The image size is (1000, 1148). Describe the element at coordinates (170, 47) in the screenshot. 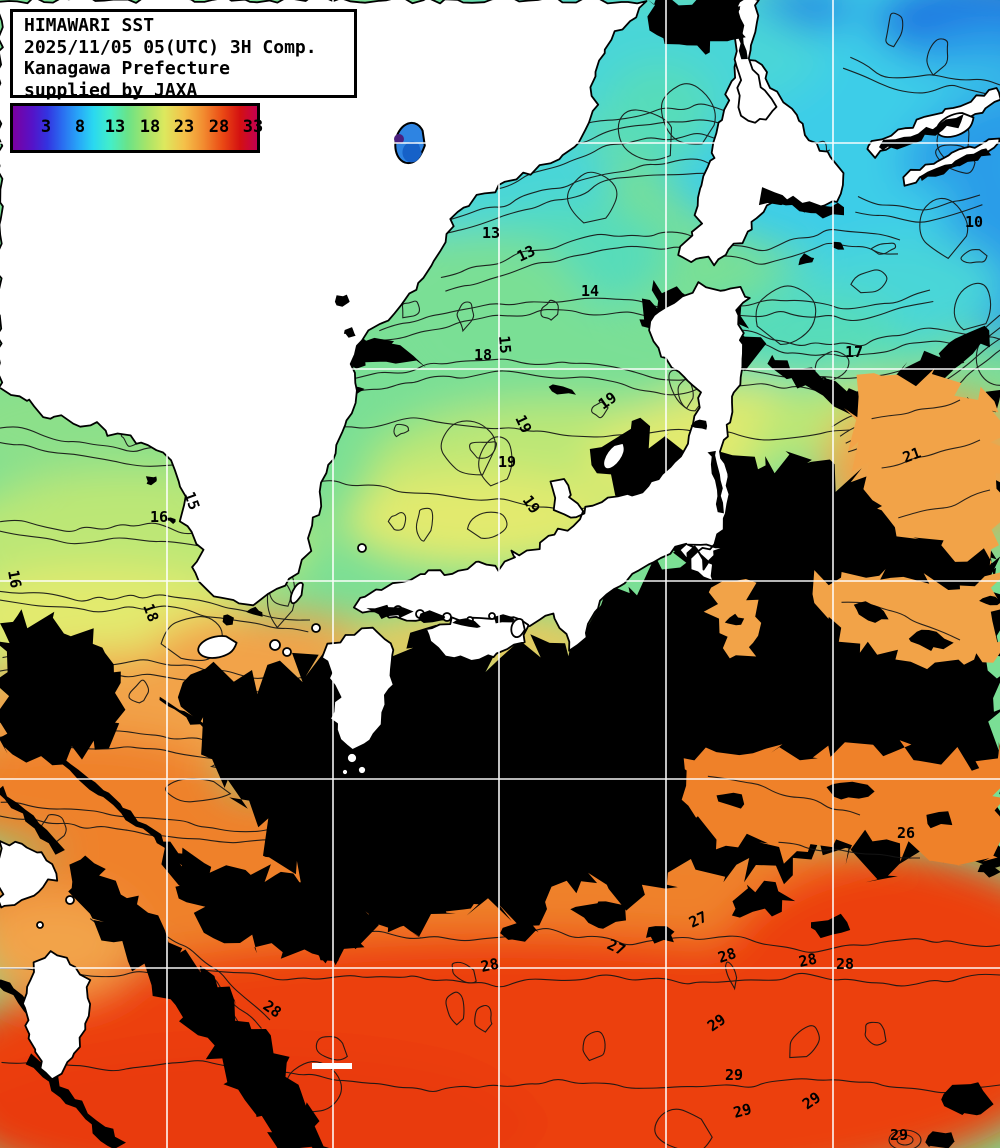

I see `title-line-datetime: 2025/11/05 05(UTC) 3H Comp.` at that location.